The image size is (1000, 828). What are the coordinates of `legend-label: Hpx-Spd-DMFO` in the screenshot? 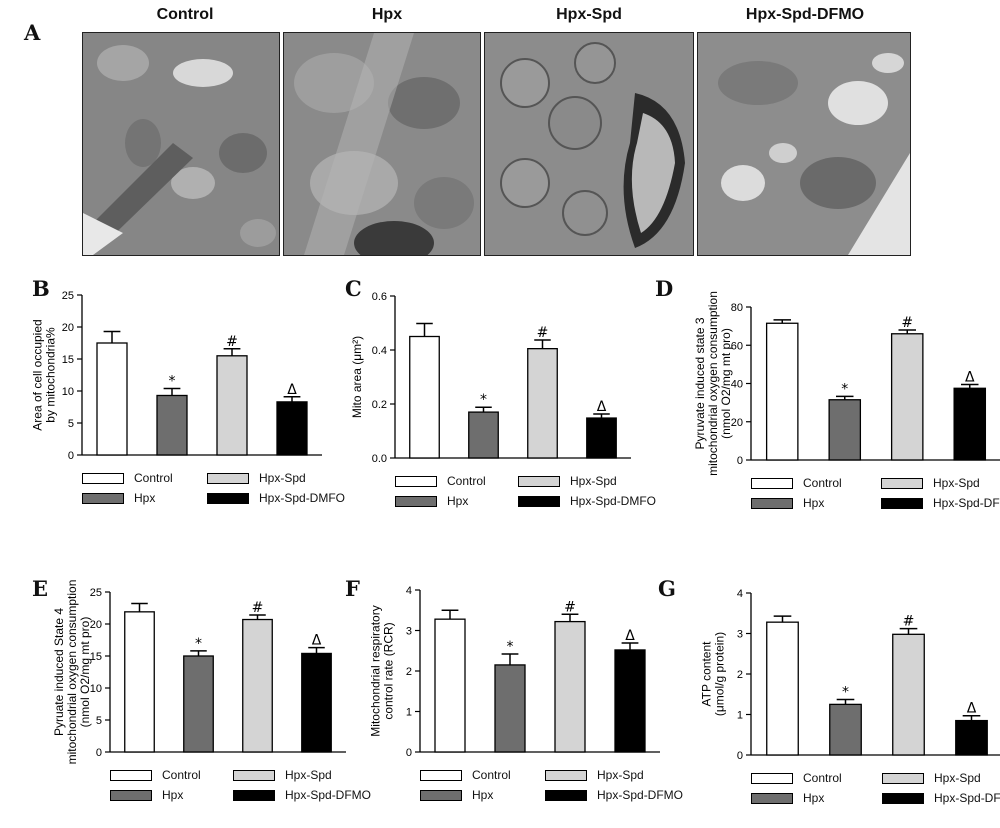 It's located at (302, 498).